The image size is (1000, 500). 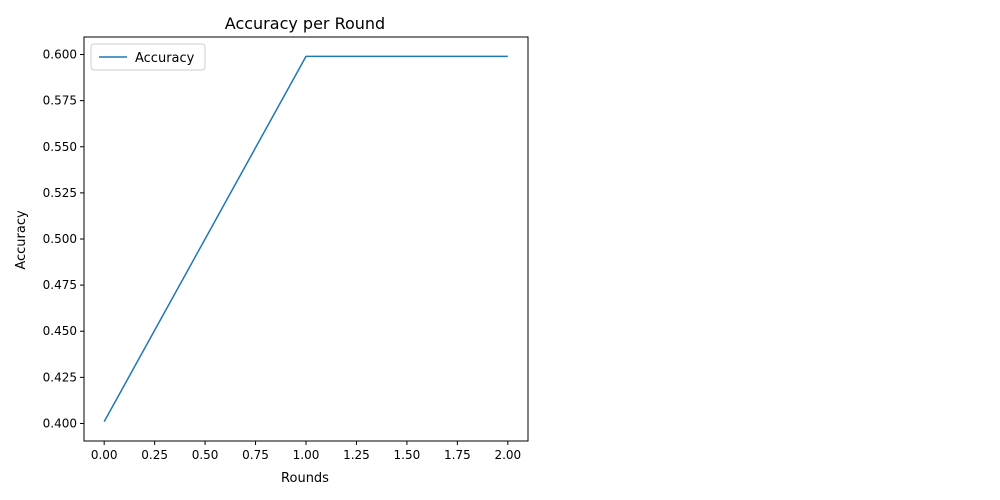 What do you see at coordinates (60, 55) in the screenshot?
I see `y-tick-label: 0.600` at bounding box center [60, 55].